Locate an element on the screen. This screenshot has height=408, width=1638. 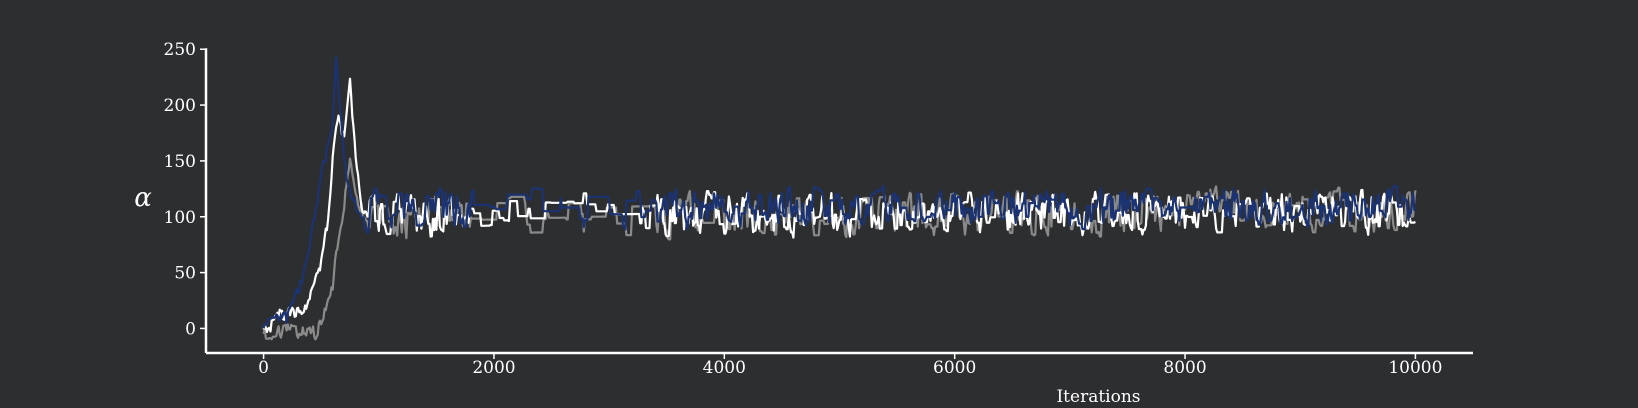
x-ticks: 0 2000 4000 6000 8000 10000 is located at coordinates (850, 365).